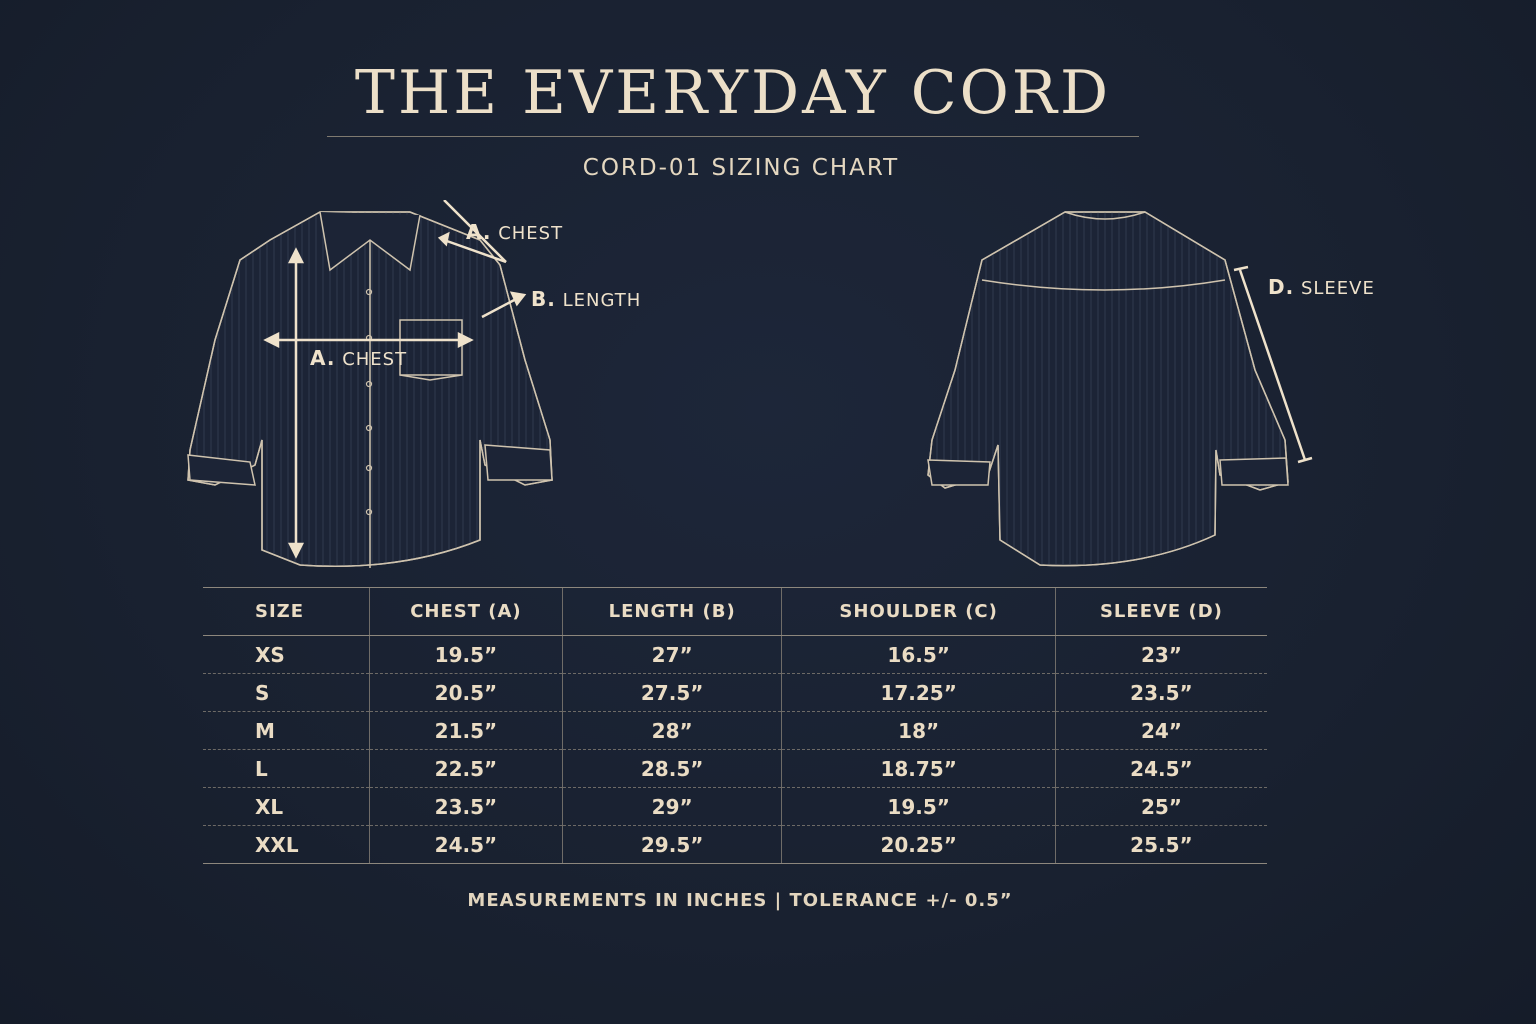 This screenshot has width=1536, height=1024. I want to click on cell-chest: 23.5”, so click(466, 806).